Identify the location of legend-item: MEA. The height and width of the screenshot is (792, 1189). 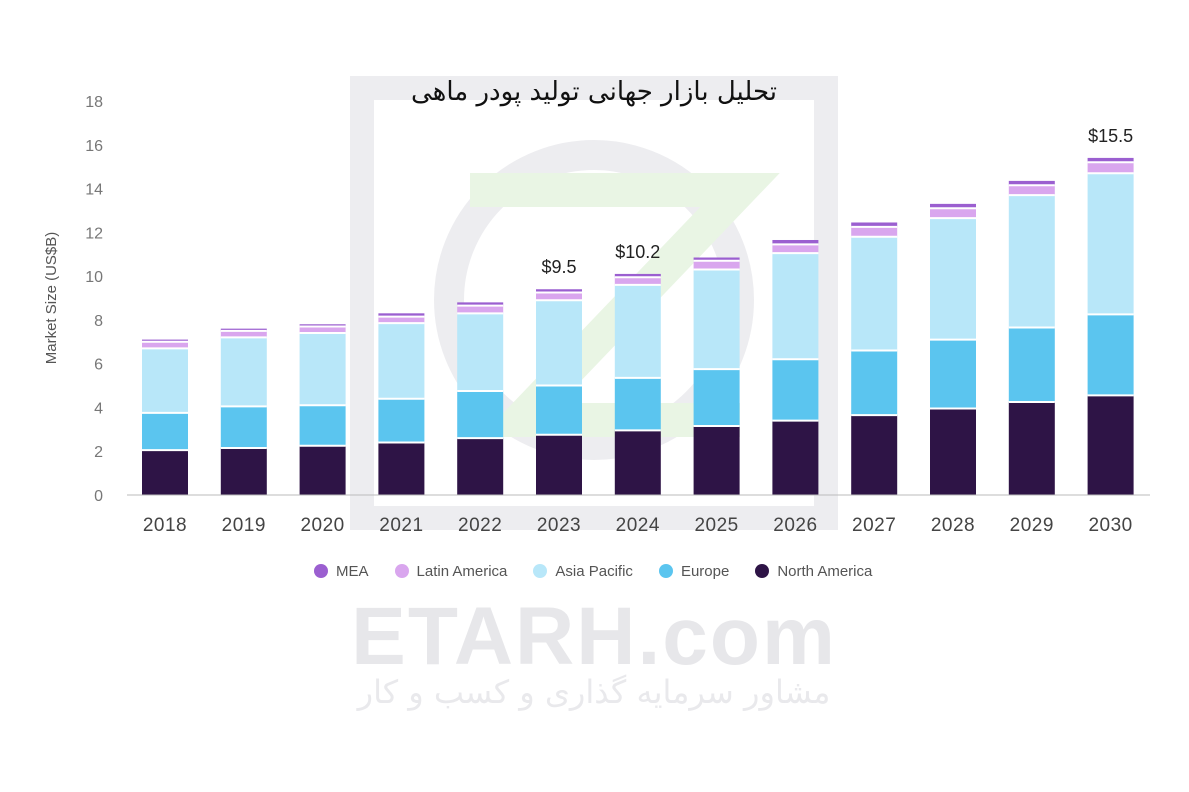
(341, 571).